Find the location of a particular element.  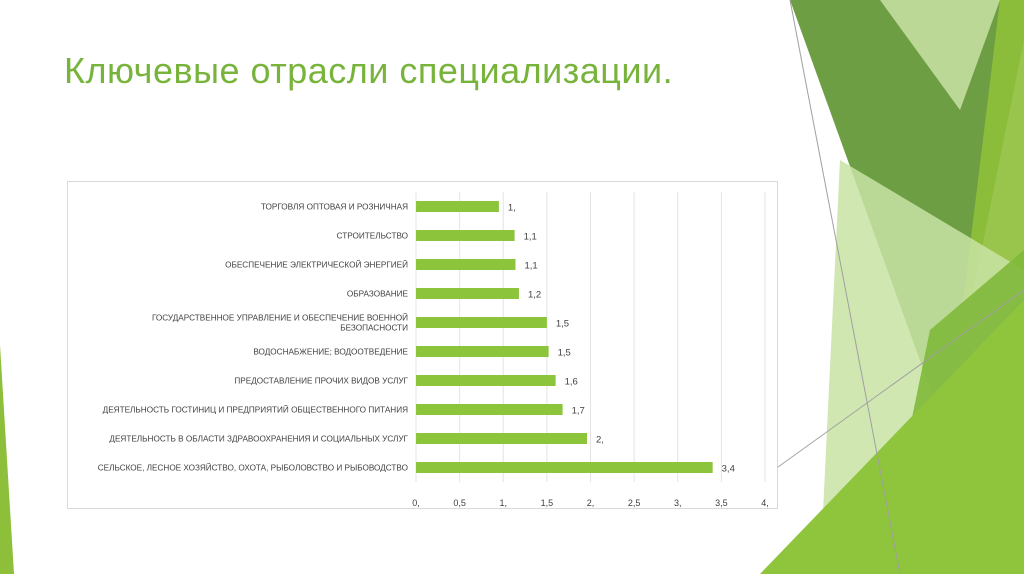

value-label: 1, is located at coordinates (512, 208).